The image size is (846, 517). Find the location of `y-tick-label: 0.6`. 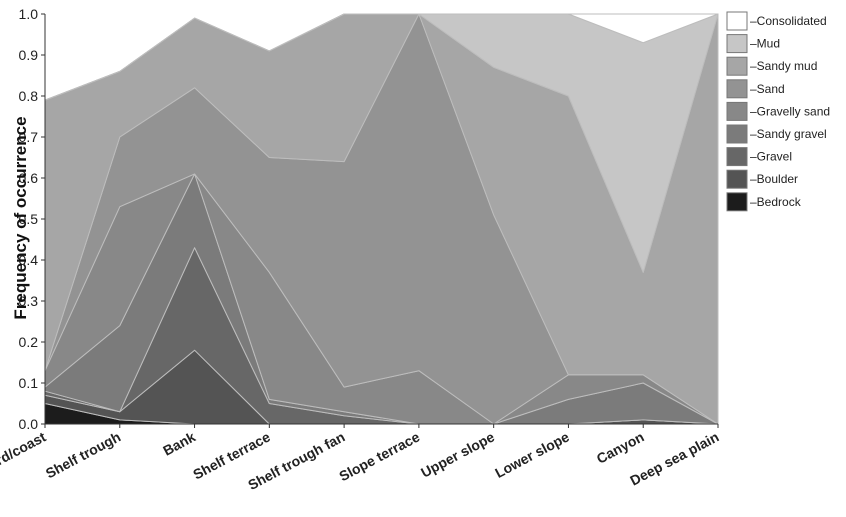

y-tick-label: 0.6 is located at coordinates (29, 178).